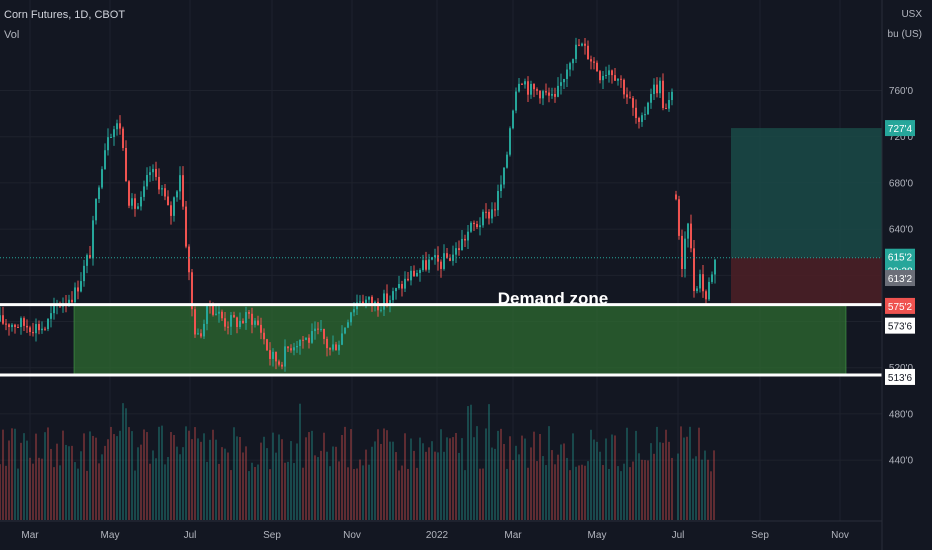  Describe the element at coordinates (513, 535) in the screenshot. I see `x-tick-label: Mar` at that location.